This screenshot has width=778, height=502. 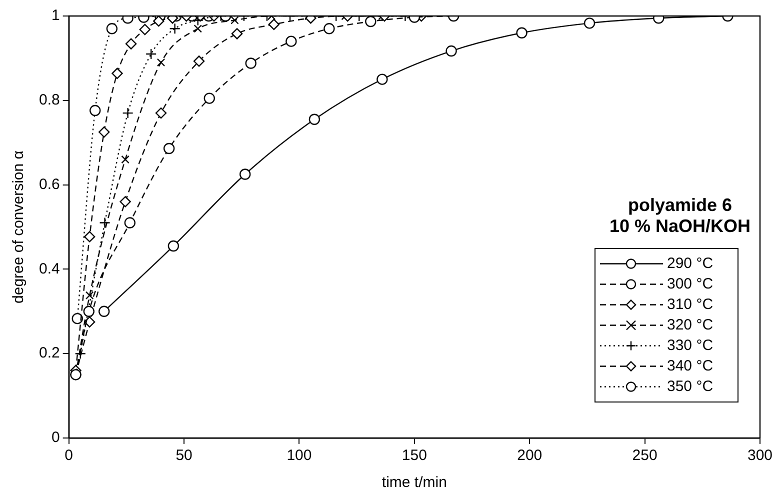 What do you see at coordinates (690, 304) in the screenshot?
I see `legend-label: 310 °C` at bounding box center [690, 304].